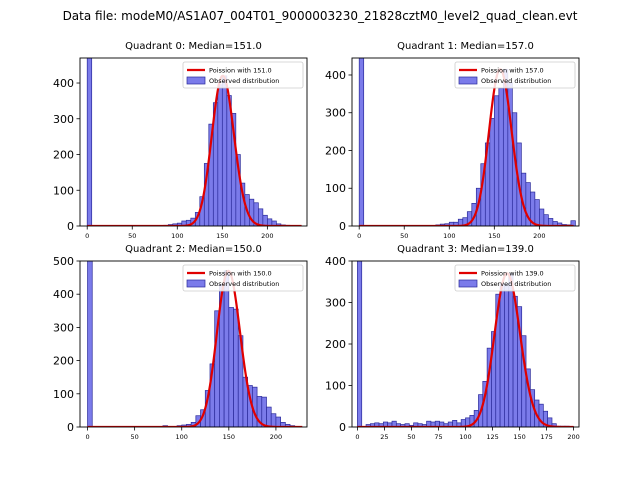  Describe the element at coordinates (512, 274) in the screenshot. I see `legend-fit-label: Poission with 139.0` at that location.